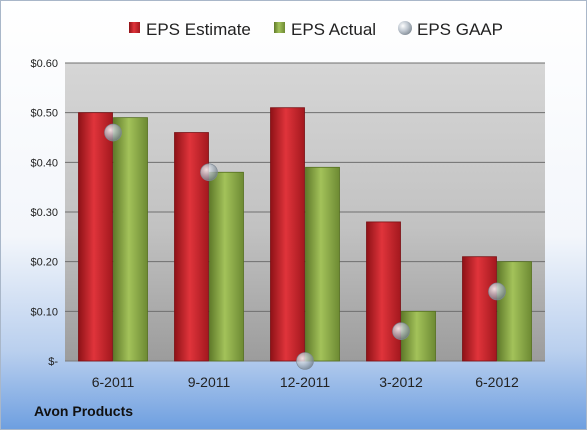  What do you see at coordinates (44, 163) in the screenshot?
I see `y-tick-label: $0.40` at bounding box center [44, 163].